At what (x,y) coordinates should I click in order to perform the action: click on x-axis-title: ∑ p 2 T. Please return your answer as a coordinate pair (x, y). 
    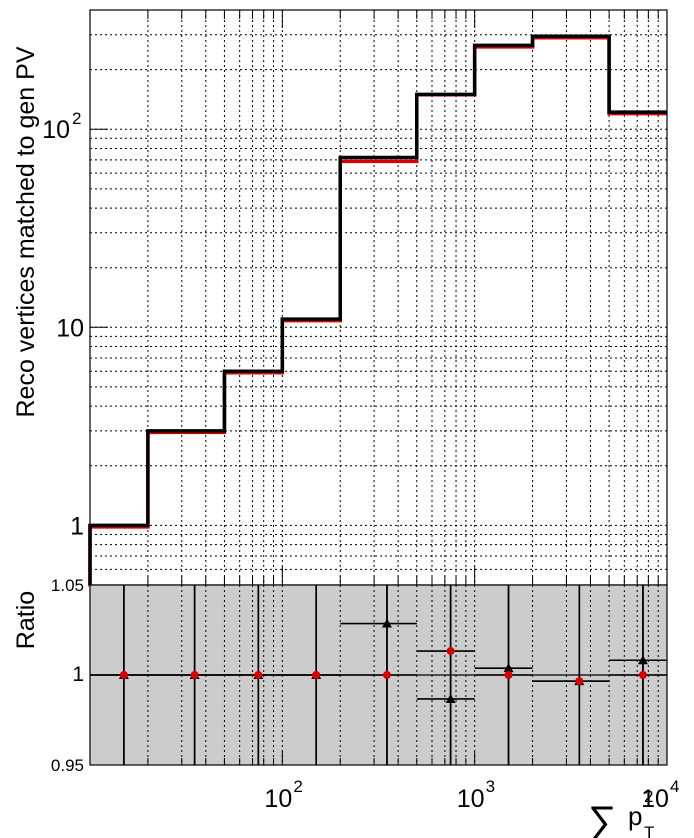
    Looking at the image, I should click on (621, 812).